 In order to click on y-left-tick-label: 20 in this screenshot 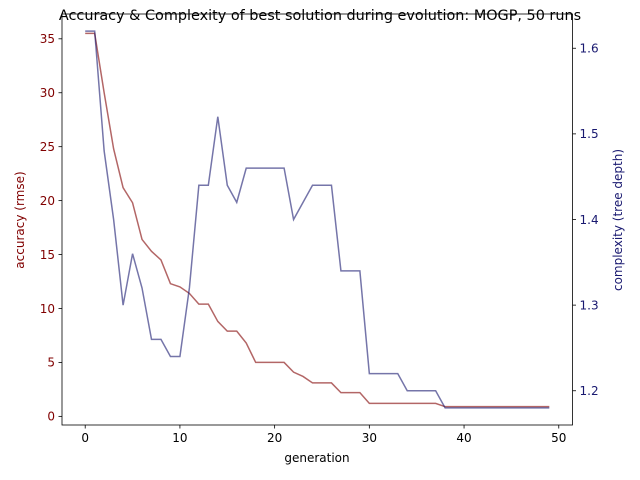, I will do `click(47, 201)`.